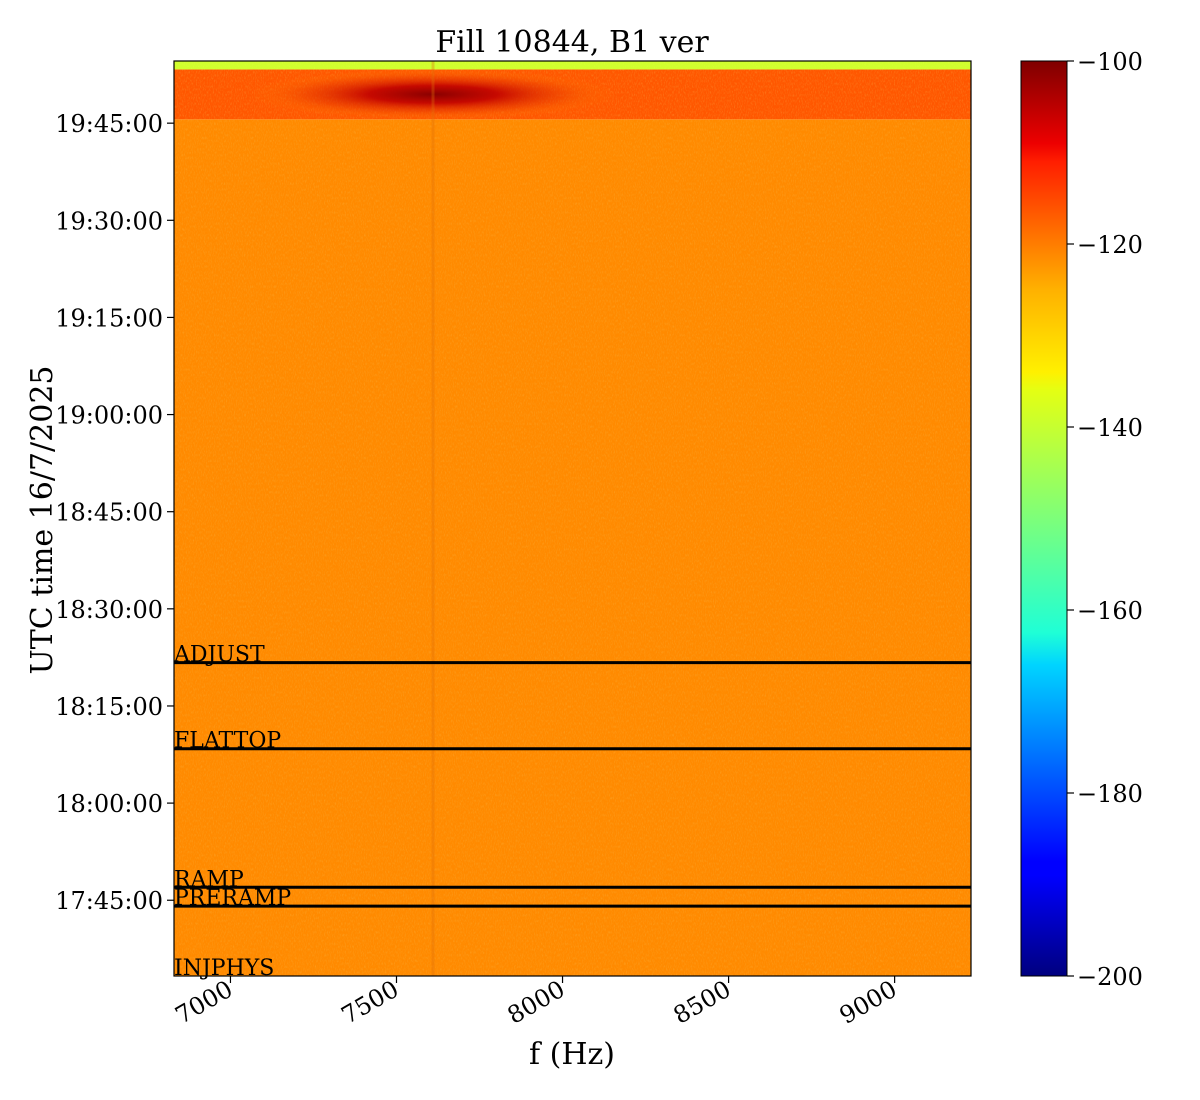  Describe the element at coordinates (433, 518) in the screenshot. I see `heatmap-spectral-line` at that location.